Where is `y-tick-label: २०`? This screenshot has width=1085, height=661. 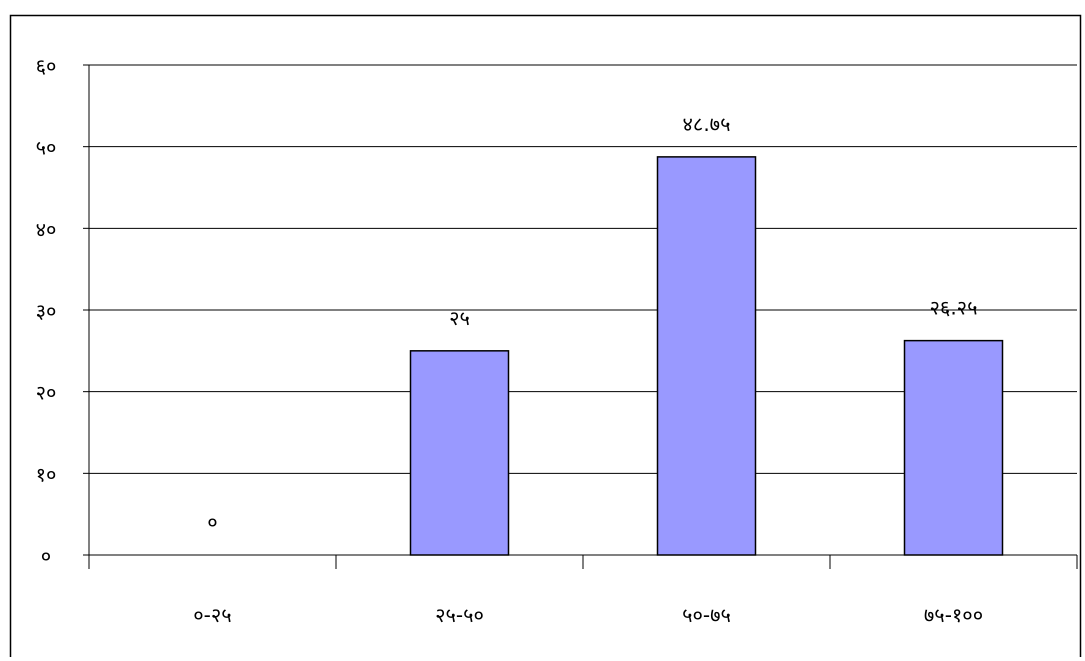
y-tick-label: २० is located at coordinates (46, 393).